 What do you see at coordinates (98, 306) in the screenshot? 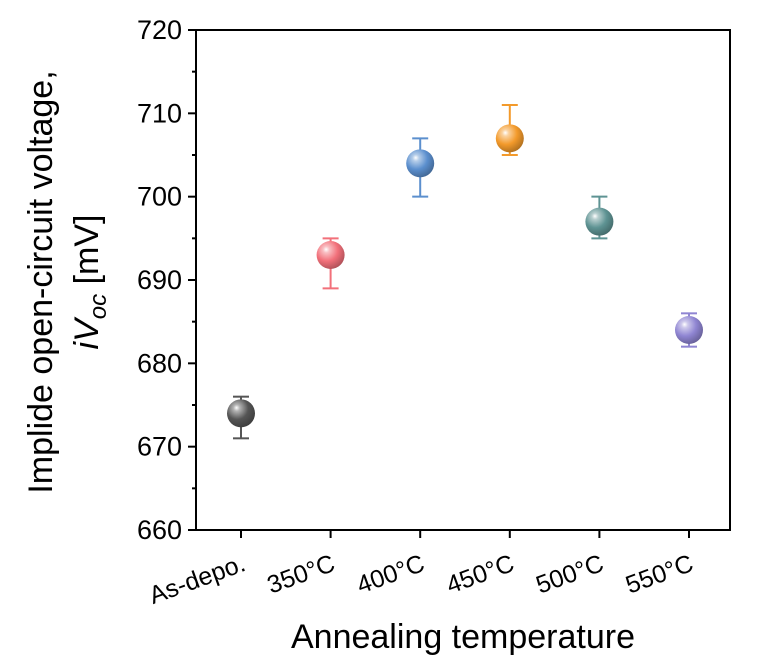
I see `y-axis-label-subscript: oc` at bounding box center [98, 306].